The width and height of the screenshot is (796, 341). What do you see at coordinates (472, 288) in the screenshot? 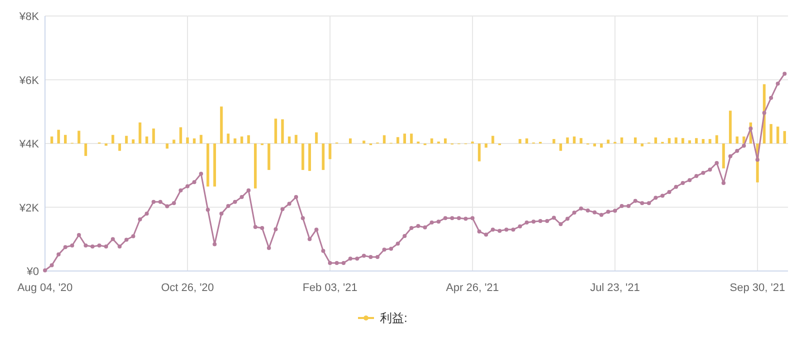
I see `x-tick-label: Apr 26, '21` at bounding box center [472, 288].